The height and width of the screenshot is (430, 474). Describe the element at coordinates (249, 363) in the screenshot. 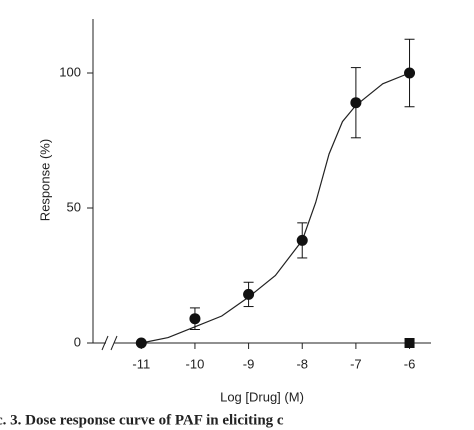

I see `x-tick-label: -9` at that location.